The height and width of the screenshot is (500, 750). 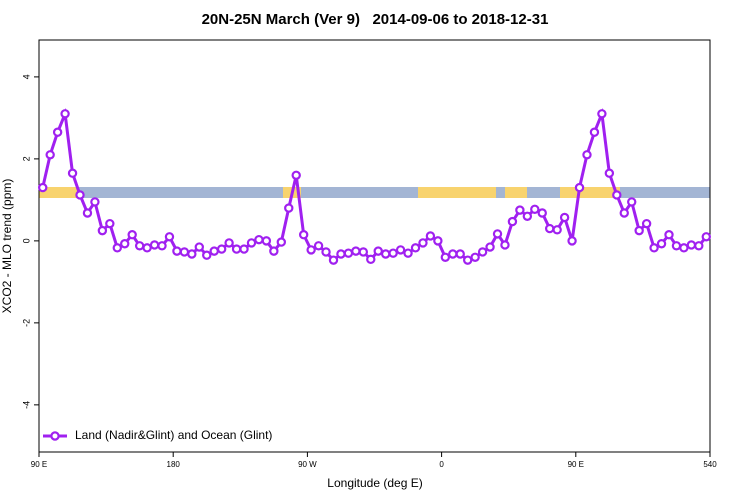 I want to click on x-axis-label: Longitude (deg E), so click(x=374, y=483).